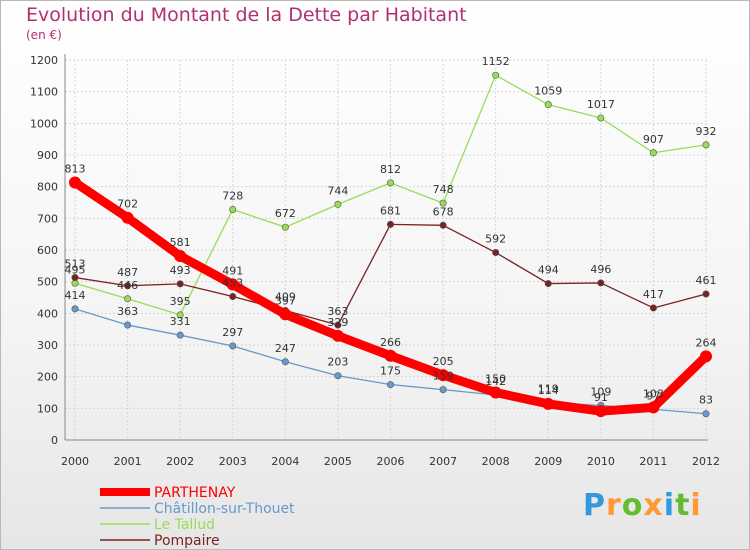  Describe the element at coordinates (600, 269) in the screenshot. I see `data-label: 496` at that location.